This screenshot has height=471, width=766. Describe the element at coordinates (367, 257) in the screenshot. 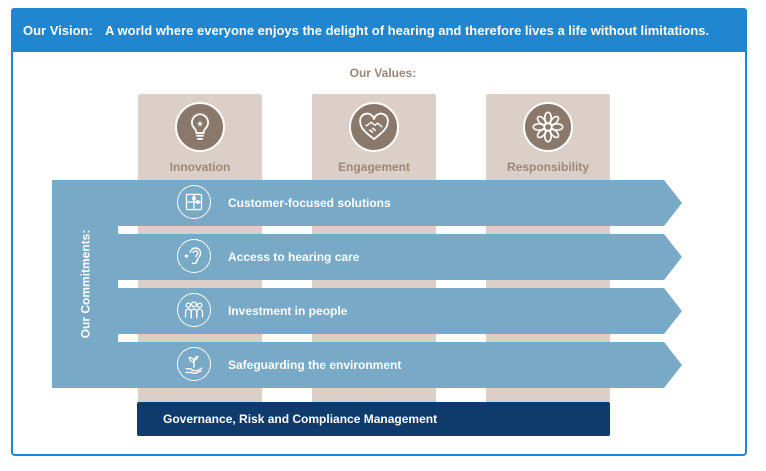

I see `commitment-arrow-hearing-care: Access to hearing care` at that location.